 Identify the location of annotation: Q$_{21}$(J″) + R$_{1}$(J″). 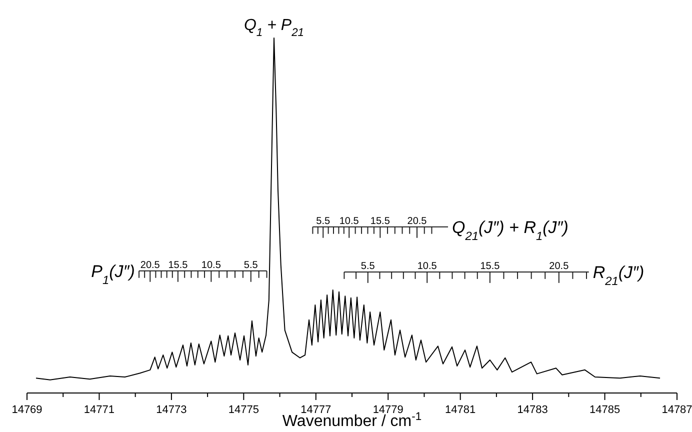
(510, 230).